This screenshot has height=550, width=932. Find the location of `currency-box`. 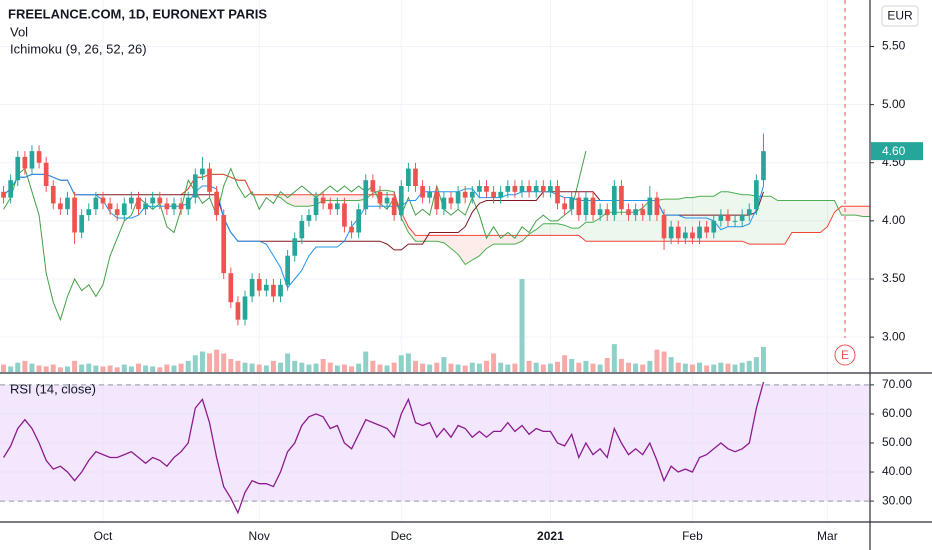

currency-box is located at coordinates (900, 16).